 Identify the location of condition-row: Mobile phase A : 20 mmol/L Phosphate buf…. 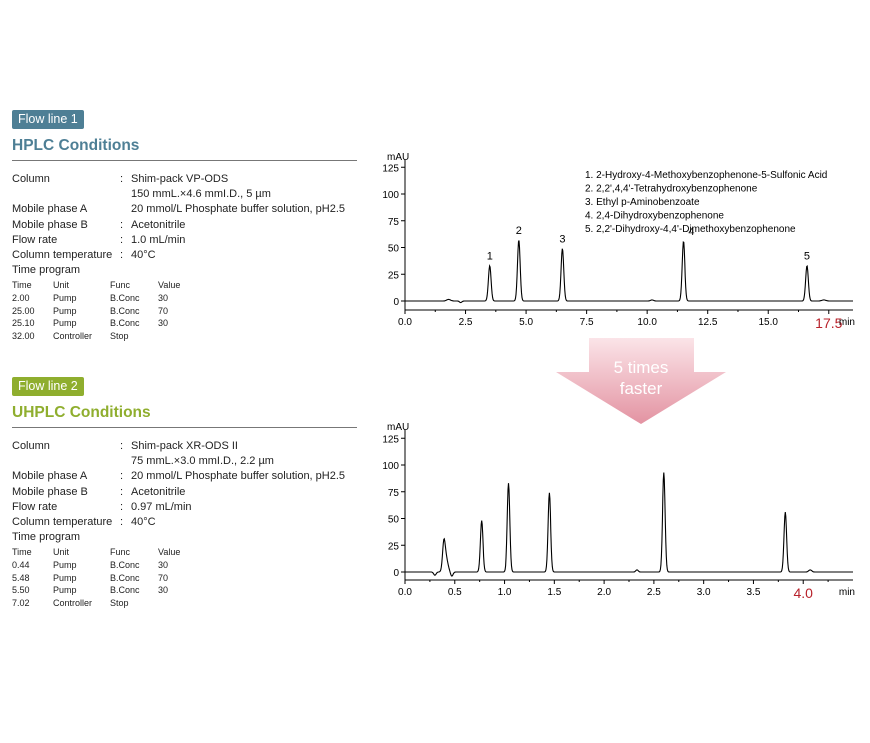
(184, 476).